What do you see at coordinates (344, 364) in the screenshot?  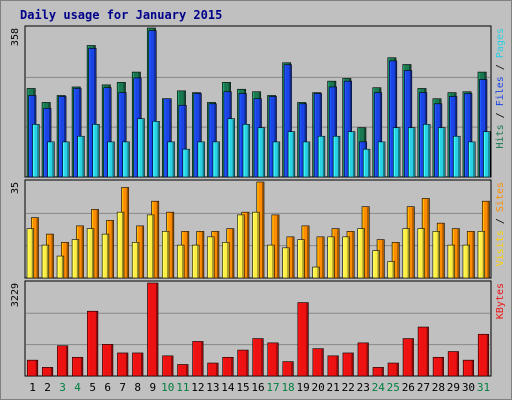 I see `bar-kbytes-22-highlight` at bounding box center [344, 364].